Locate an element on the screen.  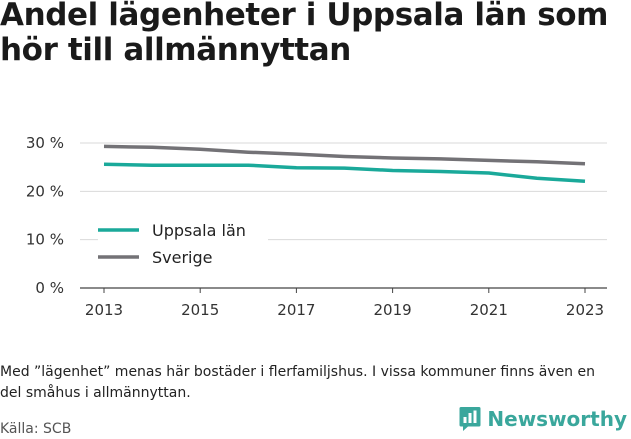
y-tick-label: 30 % is located at coordinates (45, 143).